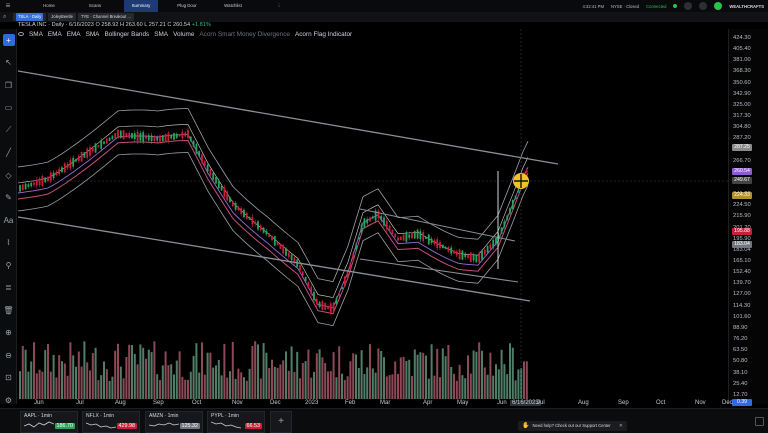  I want to click on mini-chart-pypl: PYPL · 1min 66.53, so click(236, 422).